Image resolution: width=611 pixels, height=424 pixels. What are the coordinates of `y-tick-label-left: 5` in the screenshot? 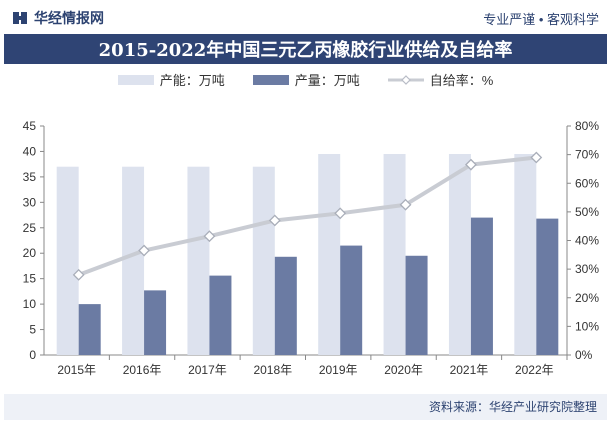 It's located at (32, 330).